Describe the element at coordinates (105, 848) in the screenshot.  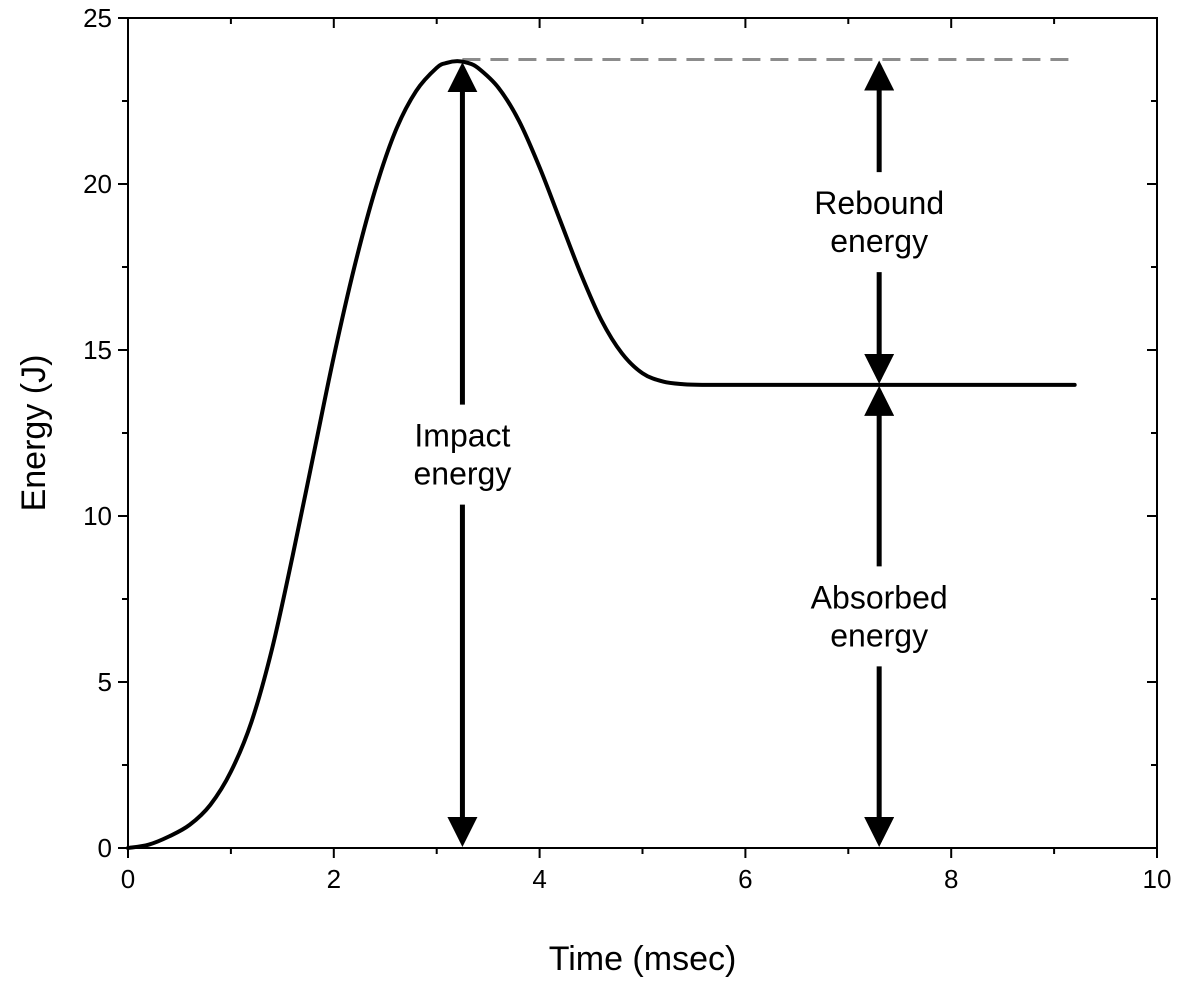
I see `y-tick-label: 0` at that location.